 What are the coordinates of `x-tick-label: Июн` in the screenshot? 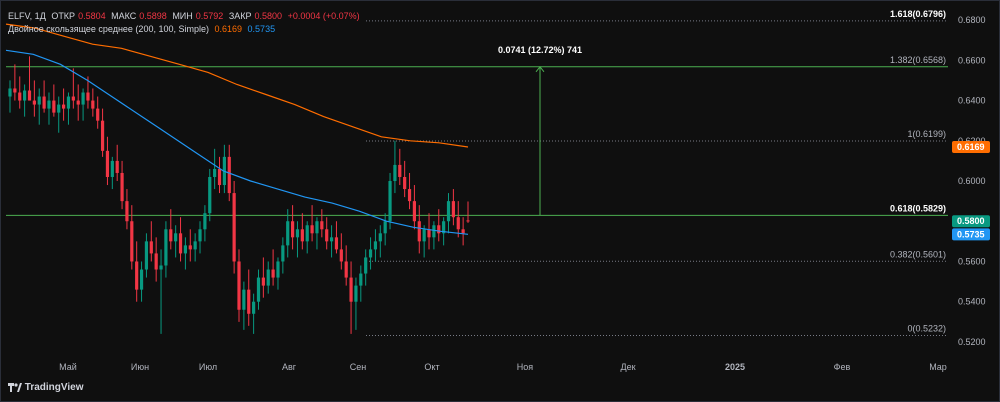 It's located at (140, 367).